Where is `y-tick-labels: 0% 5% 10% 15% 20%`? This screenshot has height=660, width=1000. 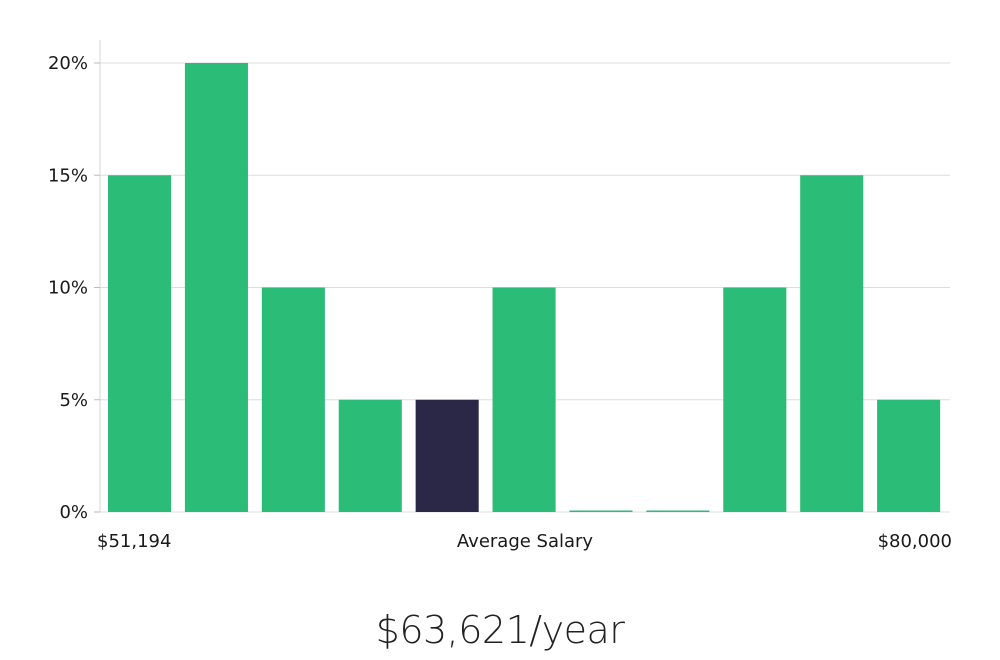 y-tick-labels: 0% 5% 10% 15% 20% is located at coordinates (74, 288).